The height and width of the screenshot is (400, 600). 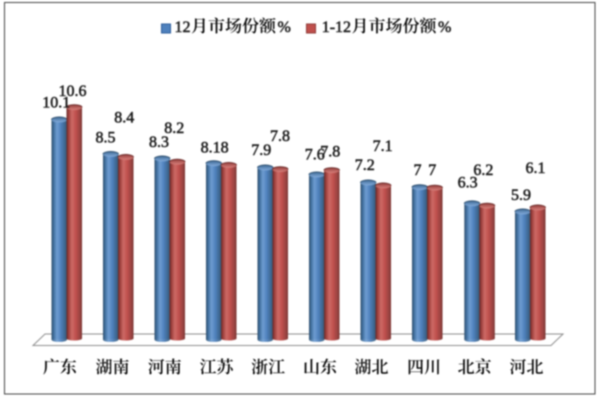 I want to click on svg-text: 8.18, so click(x=215, y=148).